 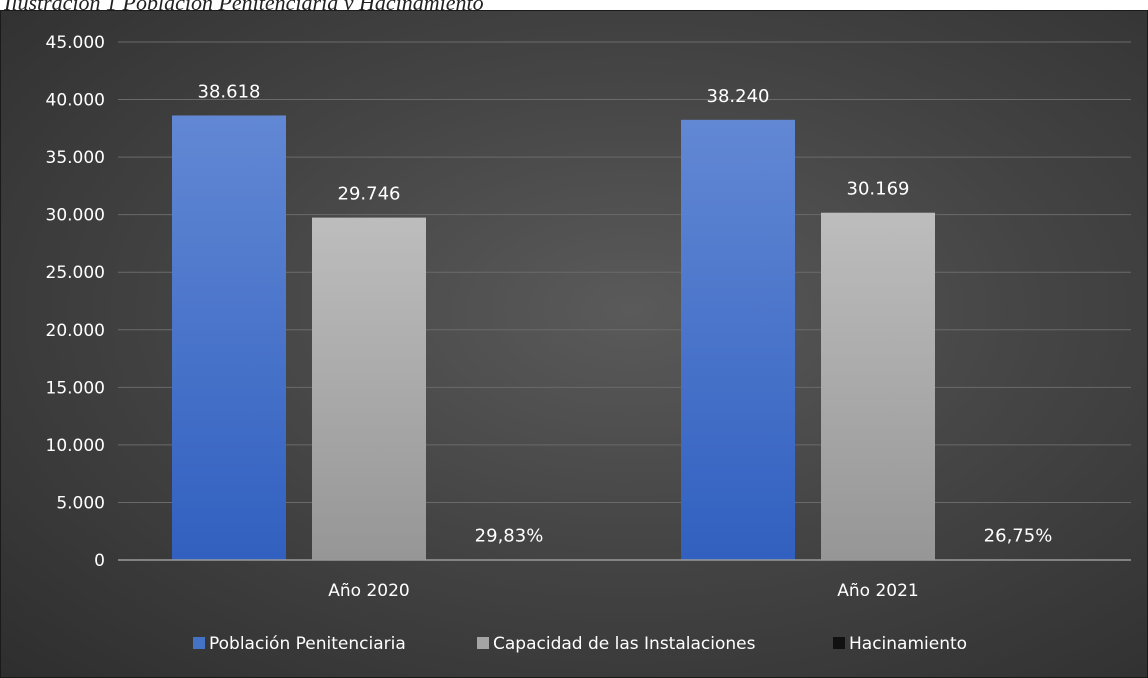 What do you see at coordinates (878, 189) in the screenshot?
I see `data-label: 30.169` at bounding box center [878, 189].